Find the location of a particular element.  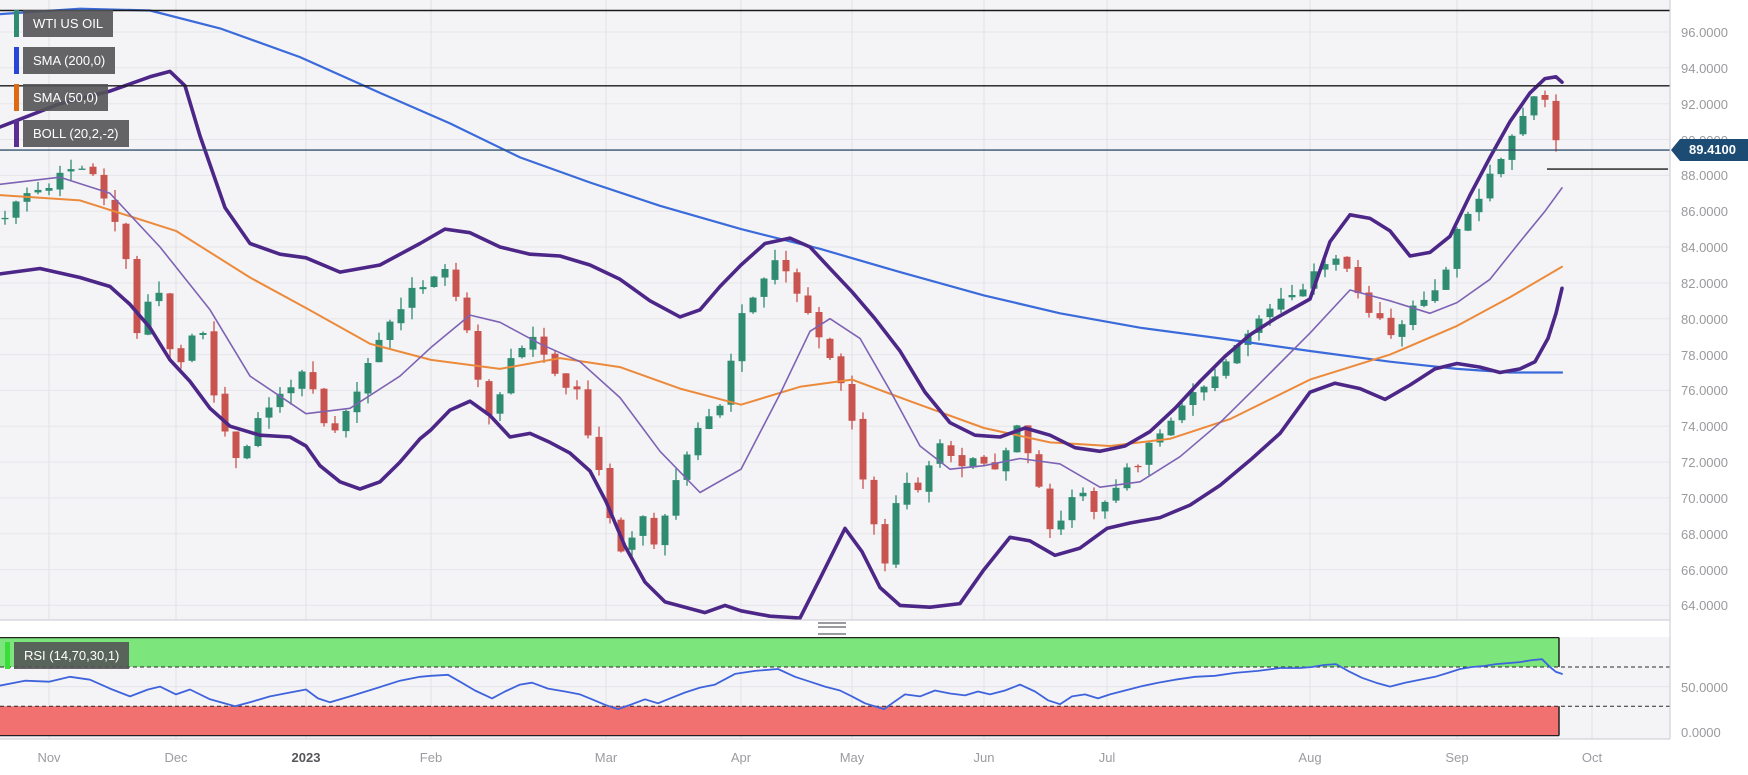

month-label: Jun is located at coordinates (984, 757).